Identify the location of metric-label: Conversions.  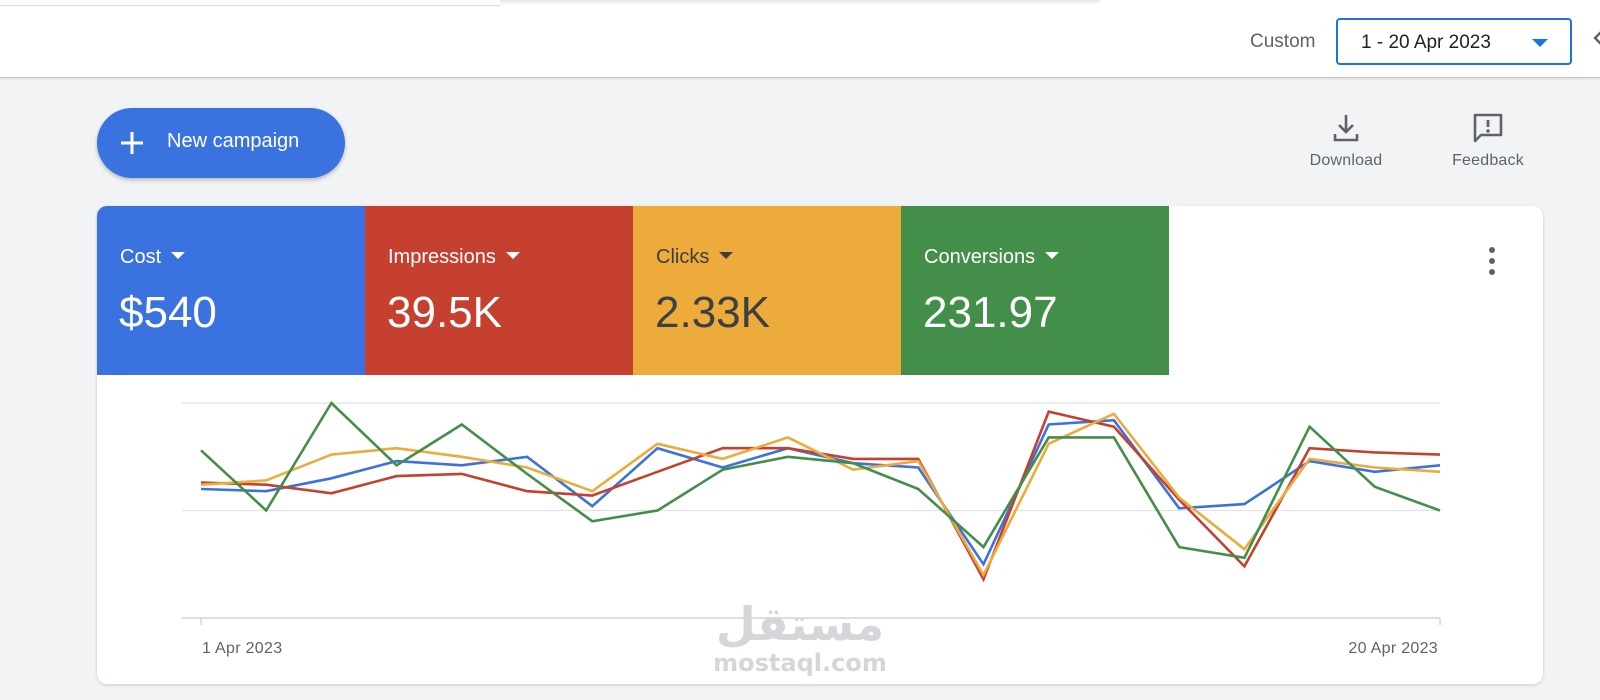
(992, 257).